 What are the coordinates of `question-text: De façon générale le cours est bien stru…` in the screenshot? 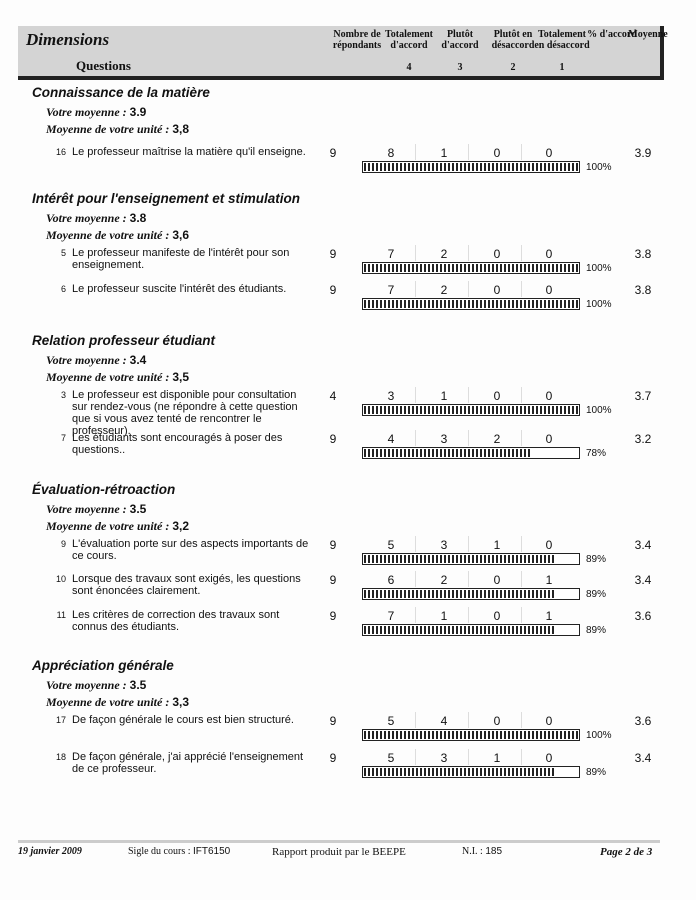 It's located at (183, 720).